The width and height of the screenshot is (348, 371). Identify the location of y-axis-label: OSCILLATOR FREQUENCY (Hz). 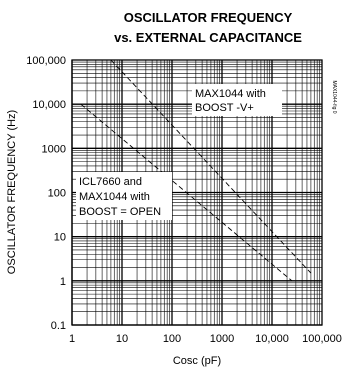
(12, 192).